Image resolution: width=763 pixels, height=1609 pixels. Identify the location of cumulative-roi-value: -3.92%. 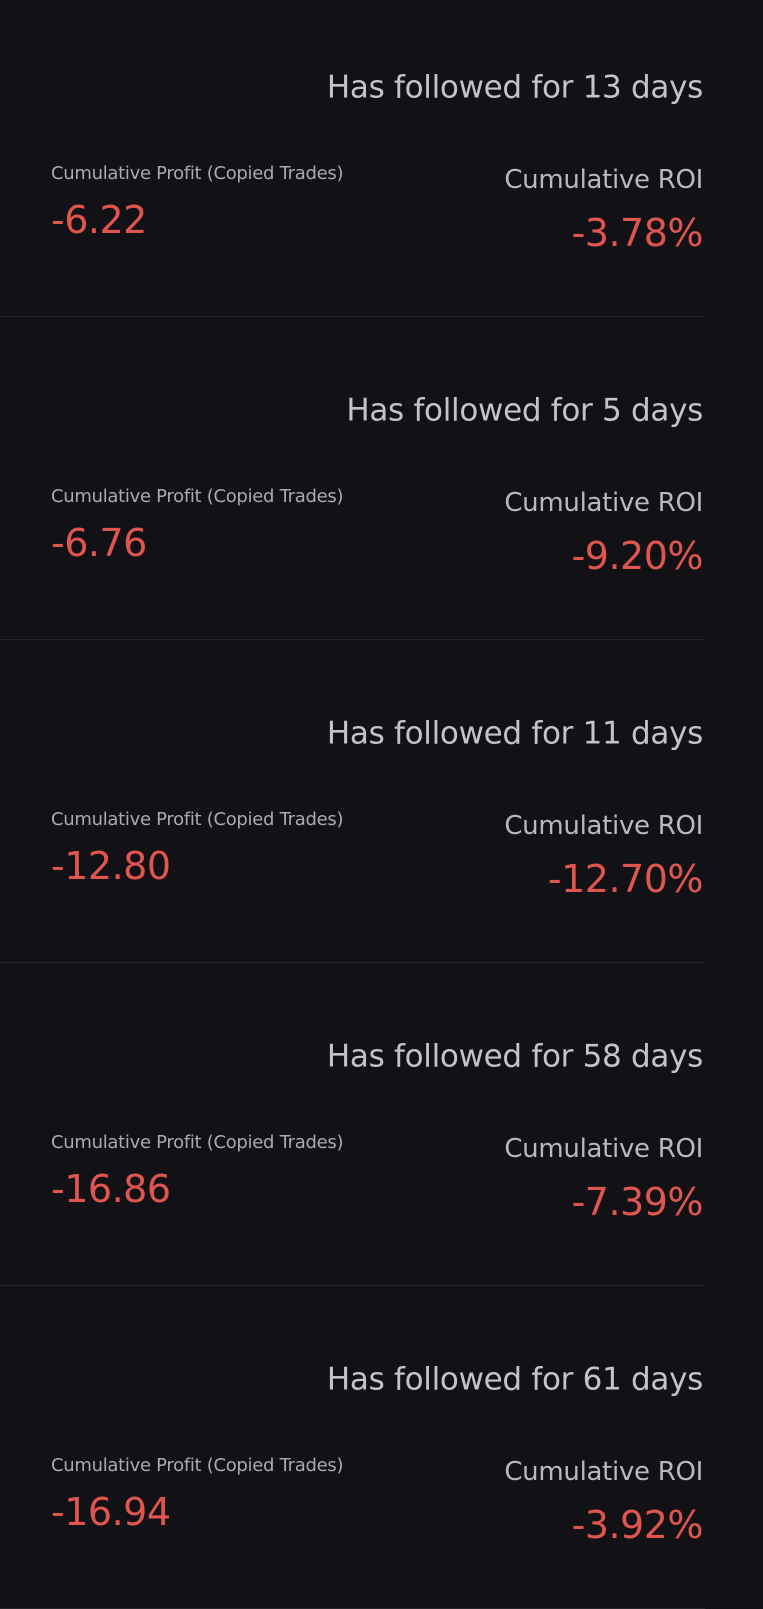
(637, 1525).